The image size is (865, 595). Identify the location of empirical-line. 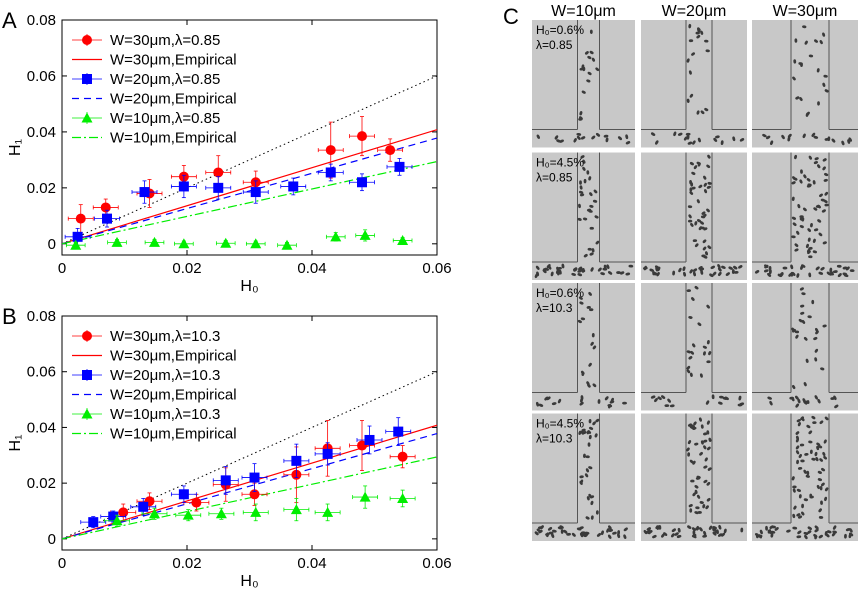
(249, 486).